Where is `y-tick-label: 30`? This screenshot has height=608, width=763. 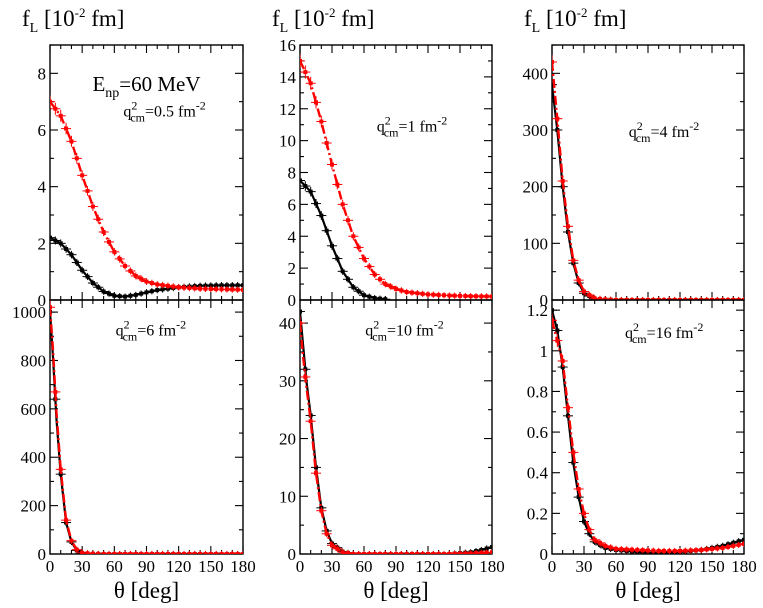
y-tick-label: 30 is located at coordinates (287, 381).